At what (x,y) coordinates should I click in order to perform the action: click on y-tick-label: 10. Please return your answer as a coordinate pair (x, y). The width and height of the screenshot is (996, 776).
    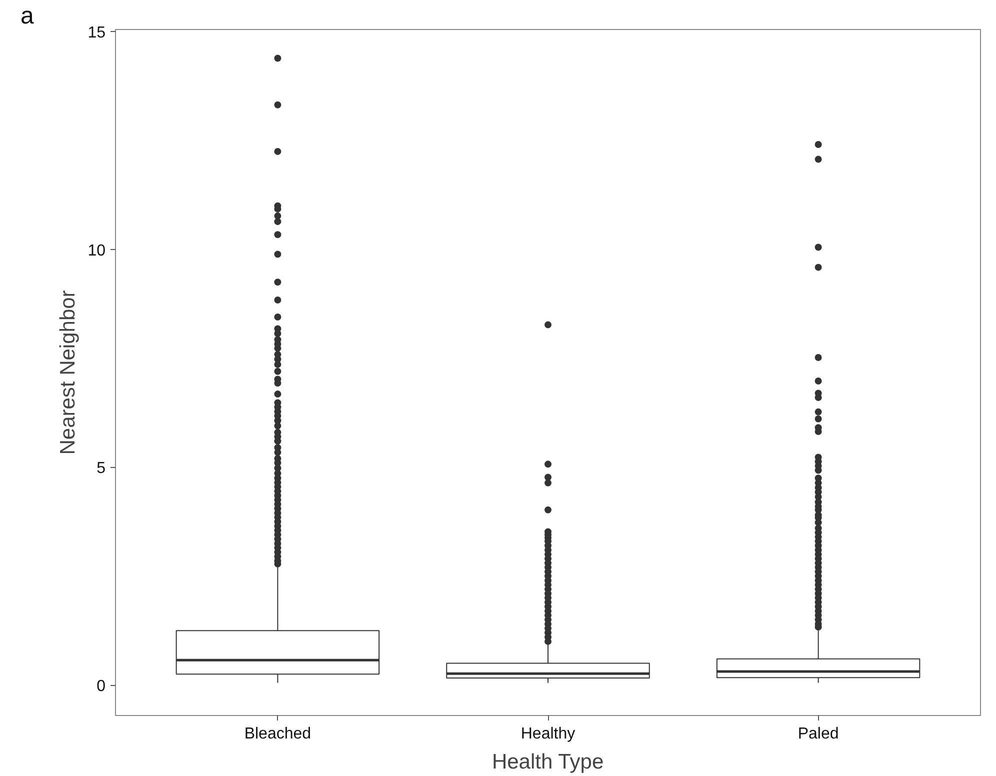
    Looking at the image, I should click on (97, 251).